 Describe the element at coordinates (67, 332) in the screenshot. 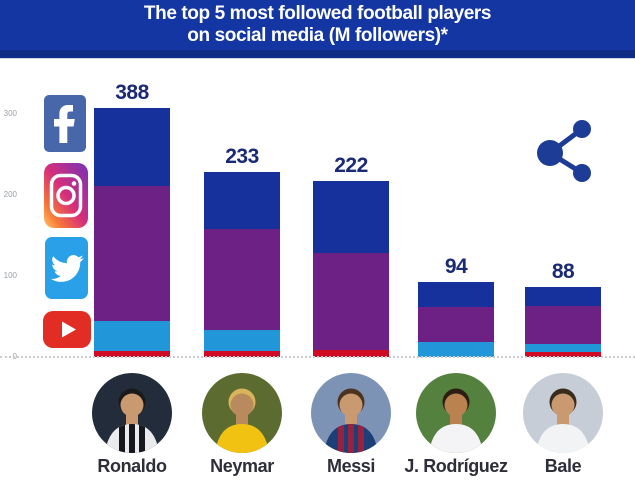

I see `youtube-icon` at that location.